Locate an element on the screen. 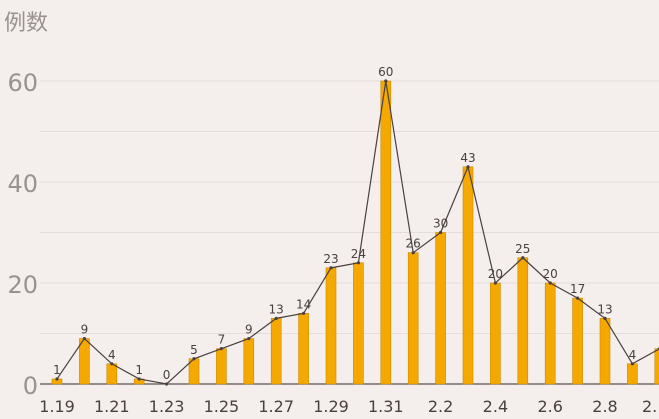 The height and width of the screenshot is (419, 659). y-tick-label: 60 is located at coordinates (22, 83).